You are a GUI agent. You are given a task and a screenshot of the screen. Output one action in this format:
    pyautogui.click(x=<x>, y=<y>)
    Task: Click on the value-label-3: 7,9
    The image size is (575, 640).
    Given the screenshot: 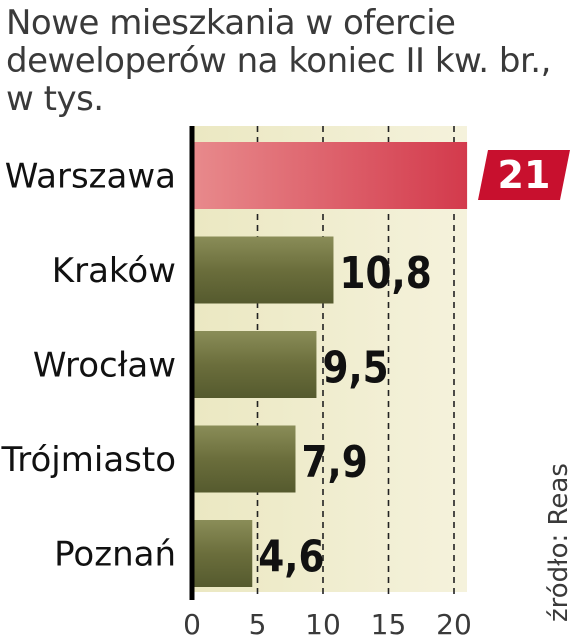 What is the action you would take?
    pyautogui.click(x=334, y=462)
    